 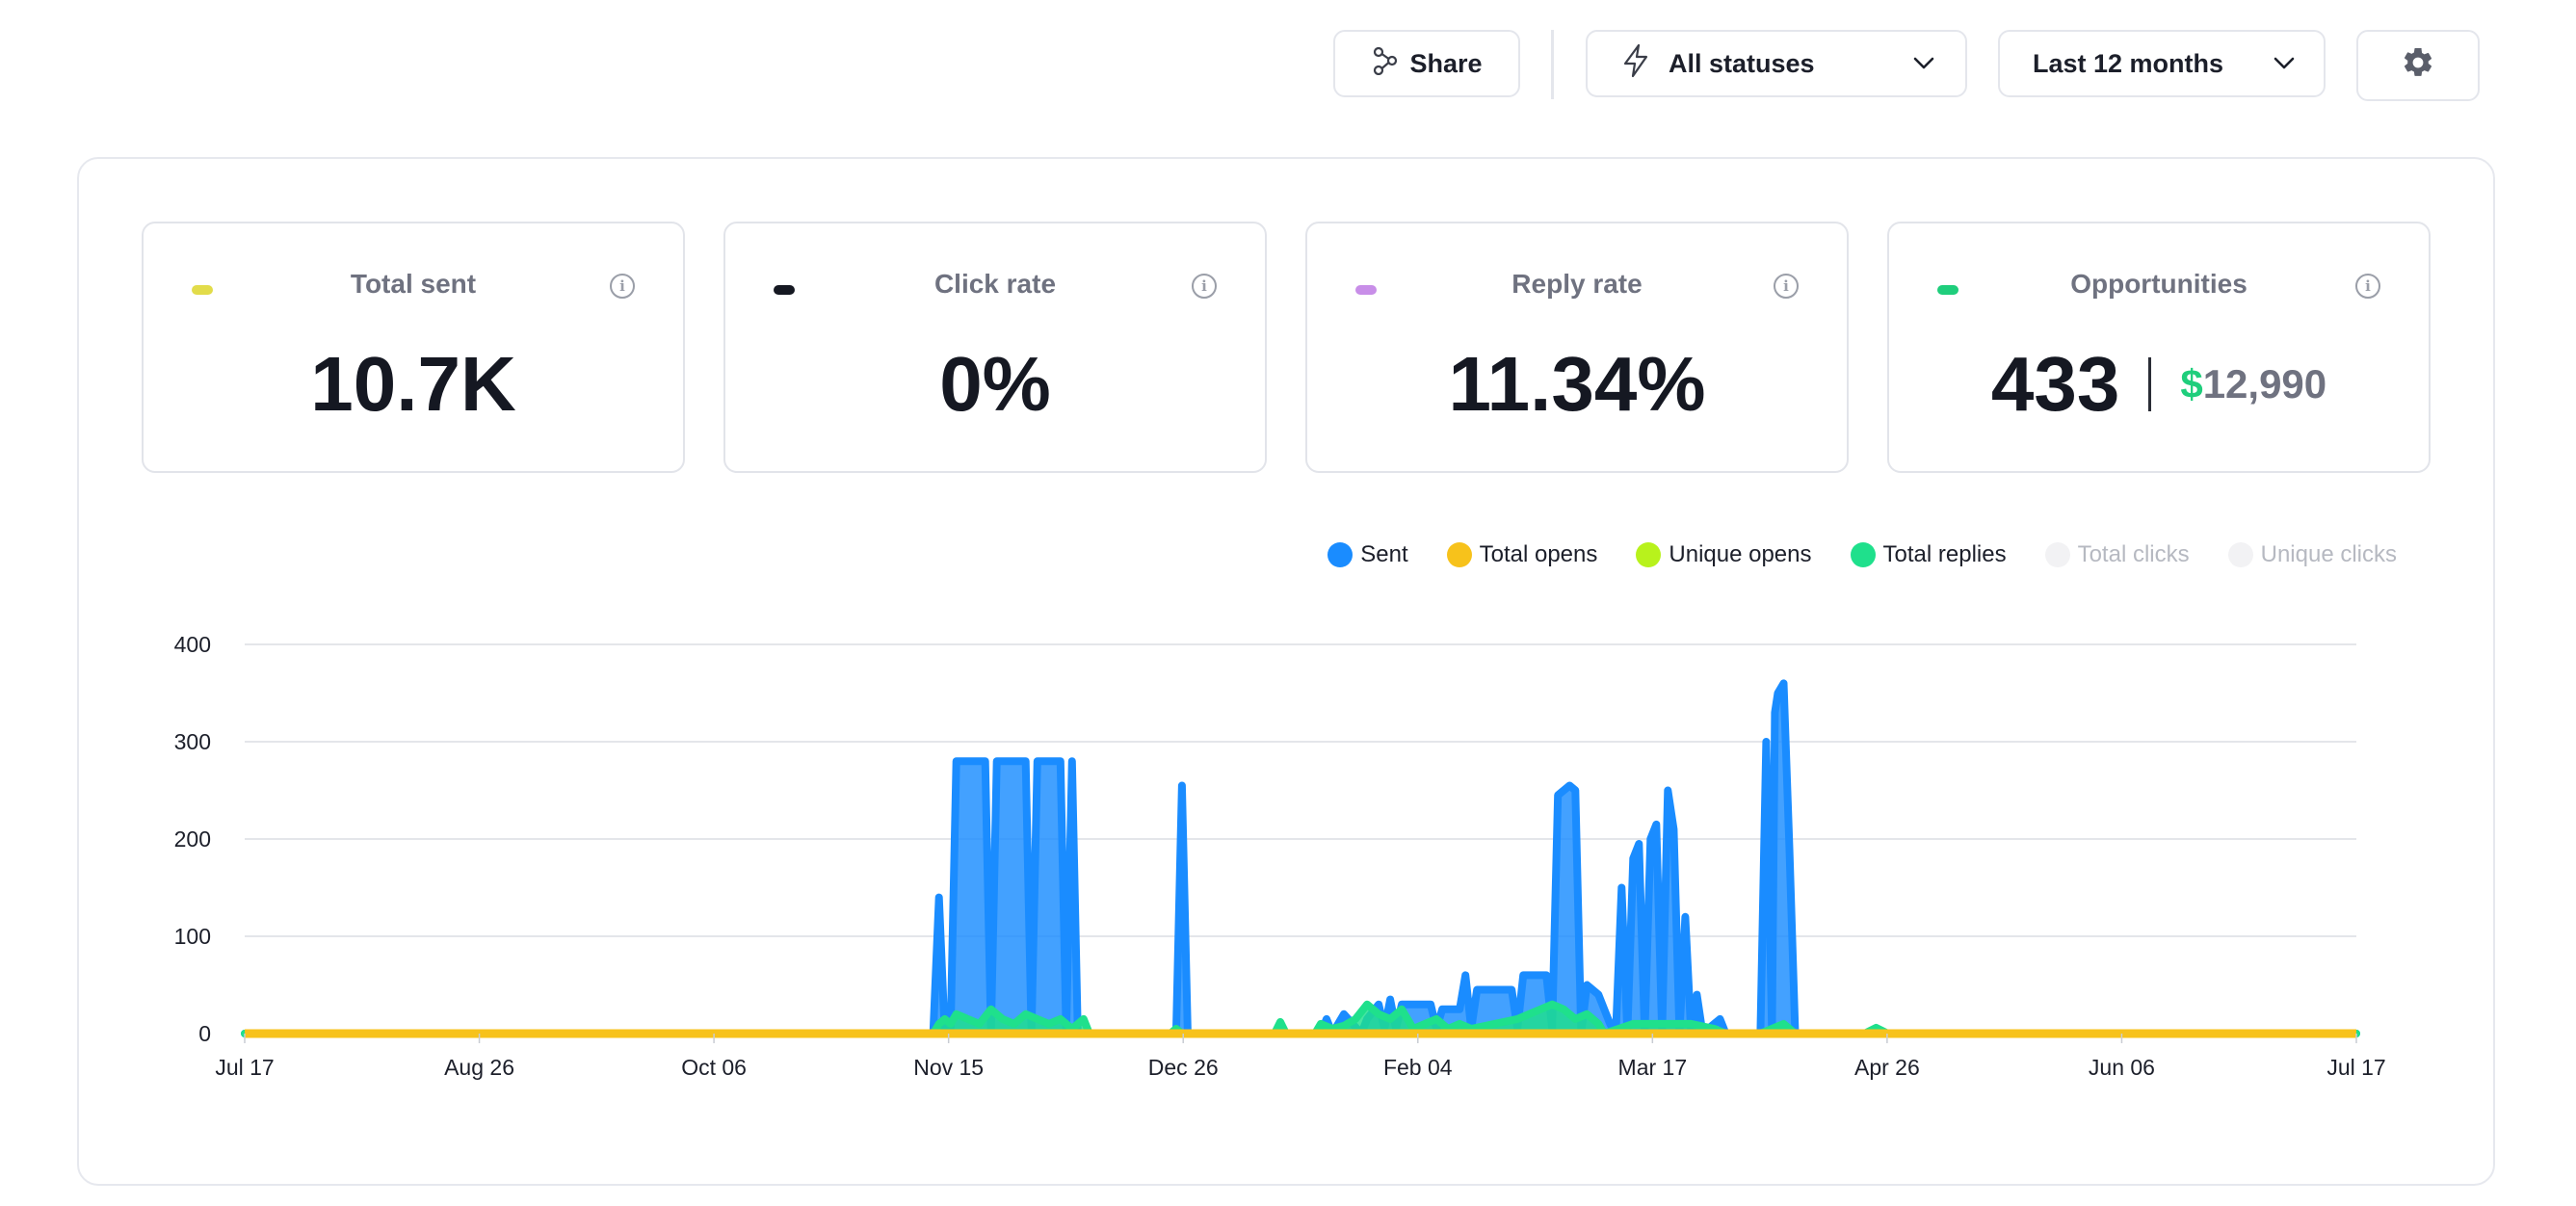 I want to click on share-label: Share, so click(x=1446, y=63).